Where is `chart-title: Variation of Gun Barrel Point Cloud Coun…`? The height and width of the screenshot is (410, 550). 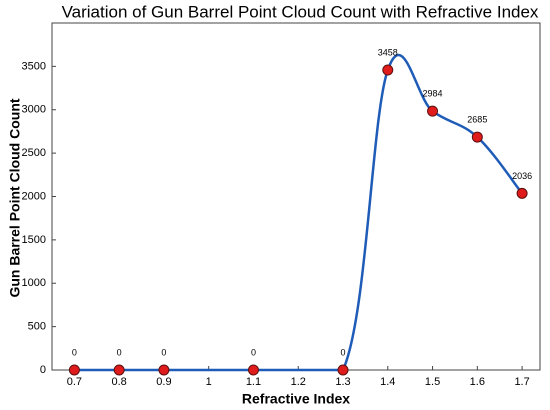 chart-title: Variation of Gun Barrel Point Cloud Coun… is located at coordinates (300, 11).